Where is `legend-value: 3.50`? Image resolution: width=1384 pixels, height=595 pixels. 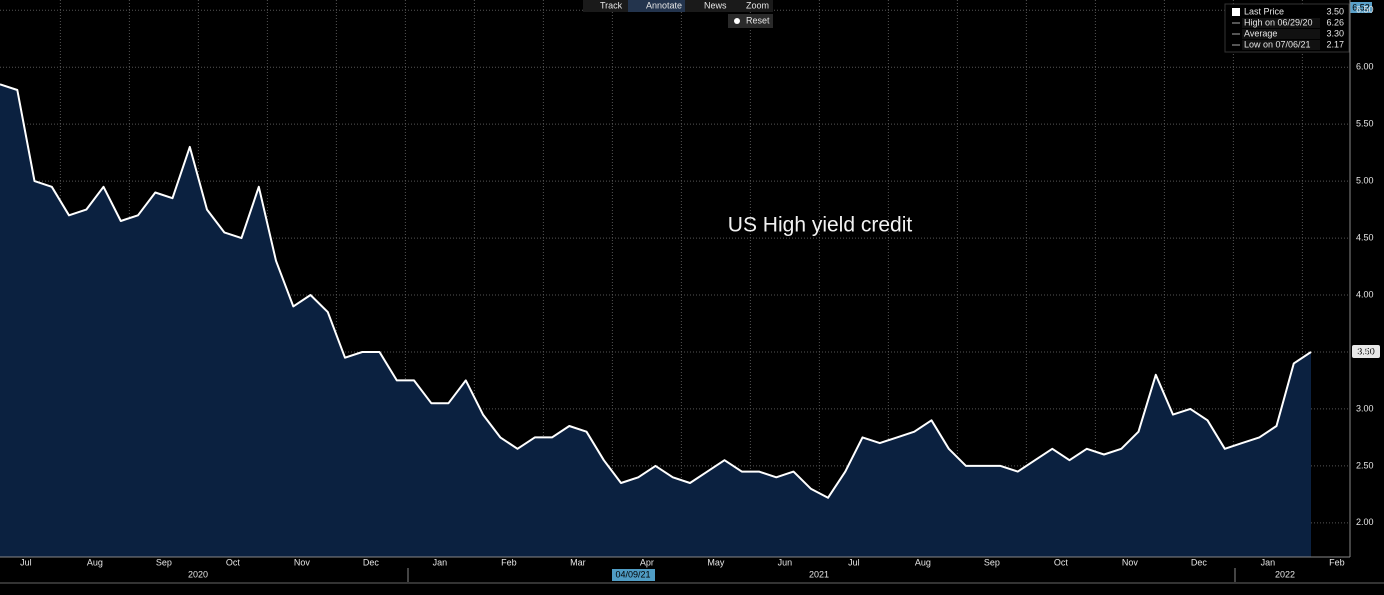
legend-value: 3.50 is located at coordinates (1335, 11).